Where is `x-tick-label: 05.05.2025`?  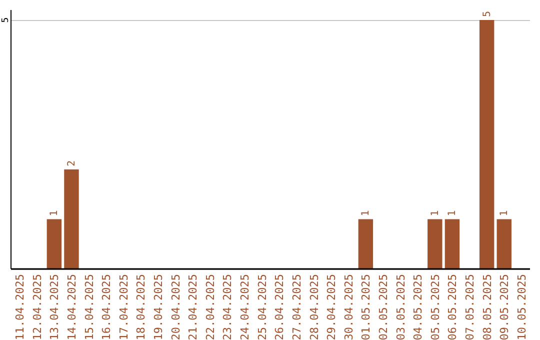 x-tick-label: 05.05.2025 is located at coordinates (435, 307).